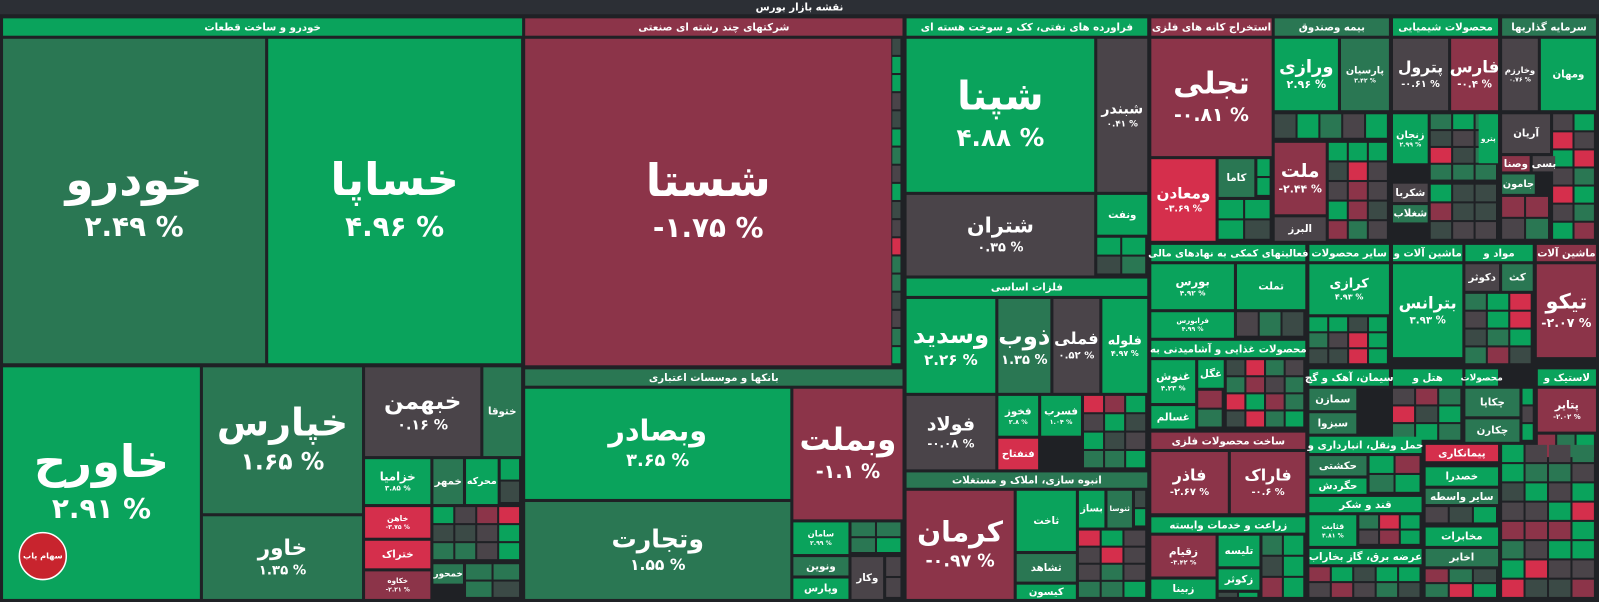 The width and height of the screenshot is (1599, 602). I want to click on stock-symbol: خمحور, so click(448, 574).